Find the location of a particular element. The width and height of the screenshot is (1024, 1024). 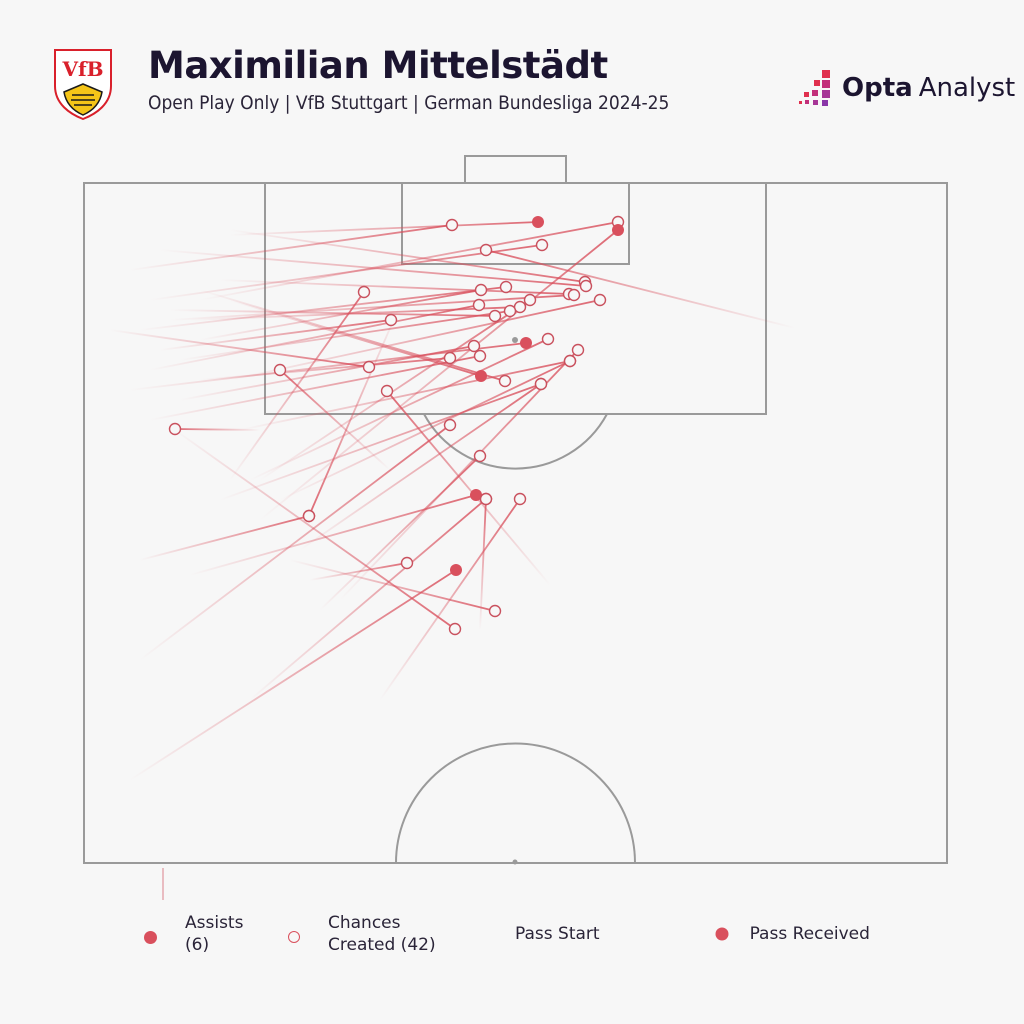

brand-analyst: Analyst is located at coordinates (967, 88).